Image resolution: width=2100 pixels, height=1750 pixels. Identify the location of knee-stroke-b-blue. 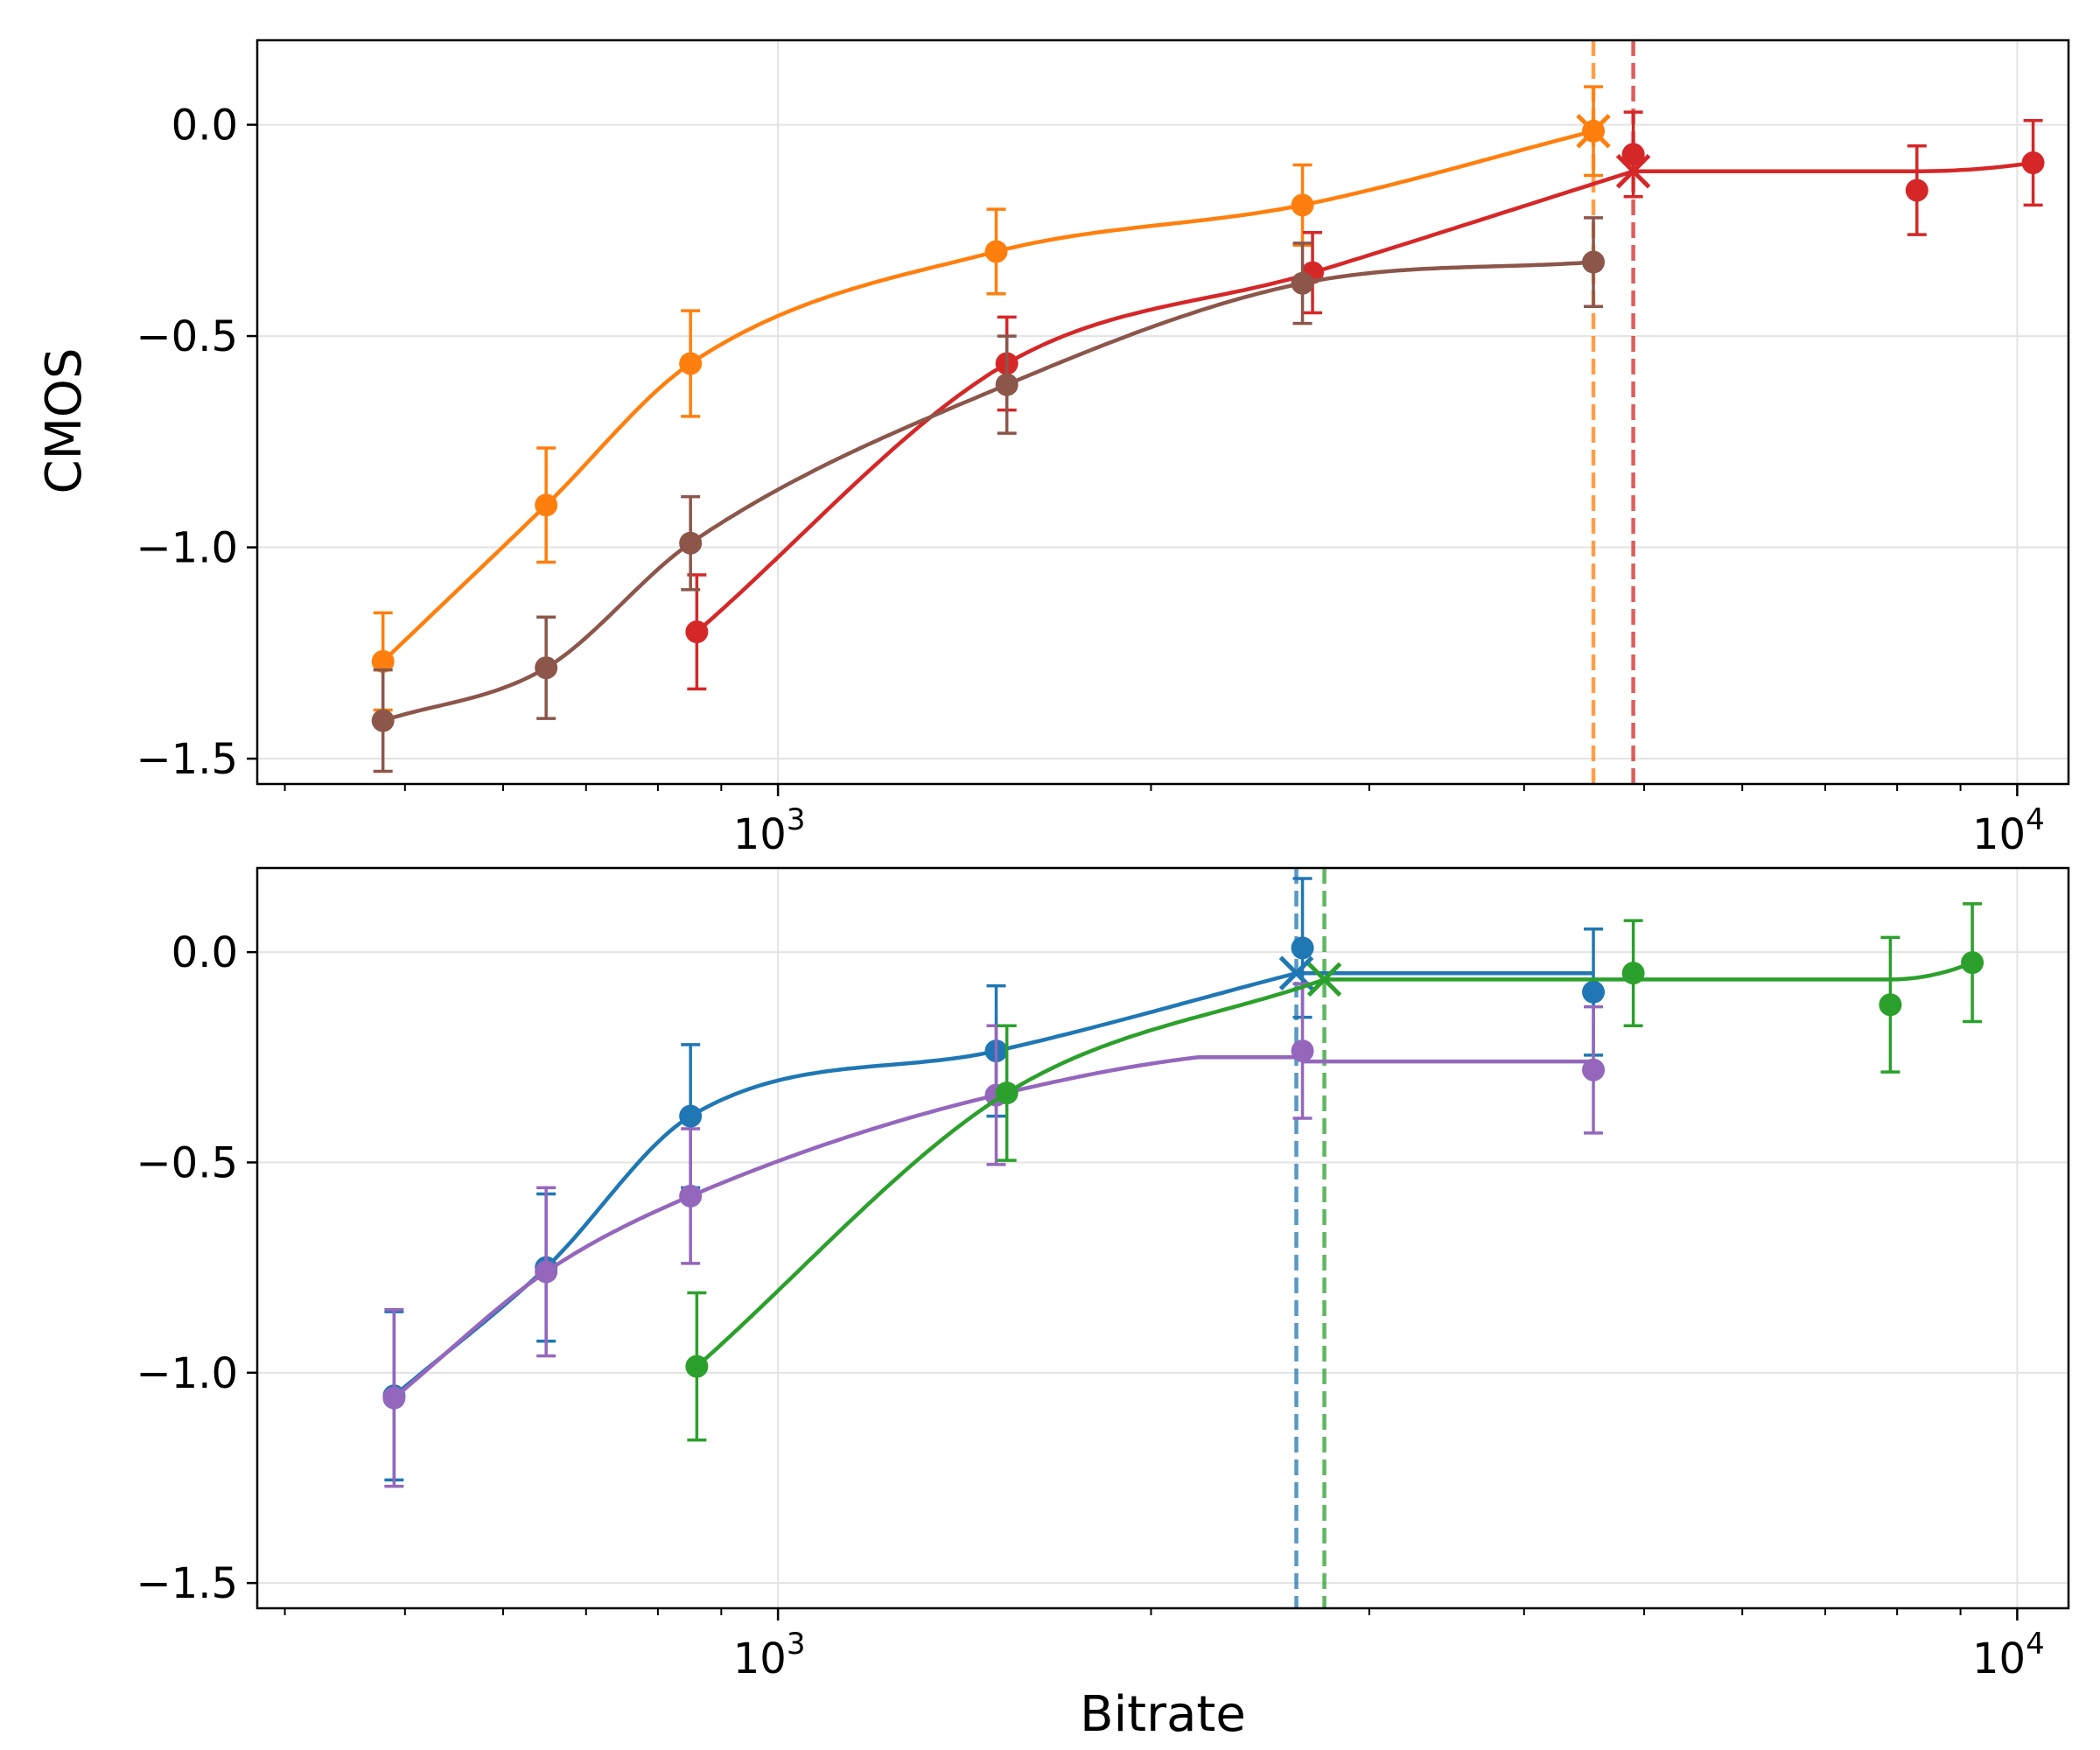
(1296, 973).